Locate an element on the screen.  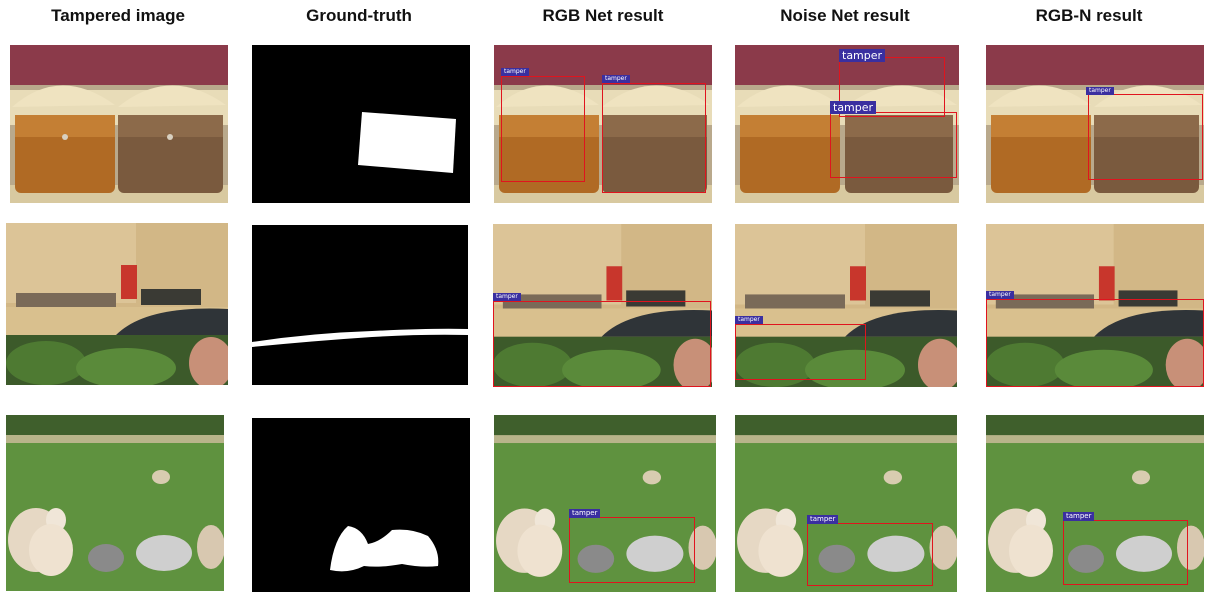
column-title-noise-net: Noise Net result is located at coordinates (845, 15).